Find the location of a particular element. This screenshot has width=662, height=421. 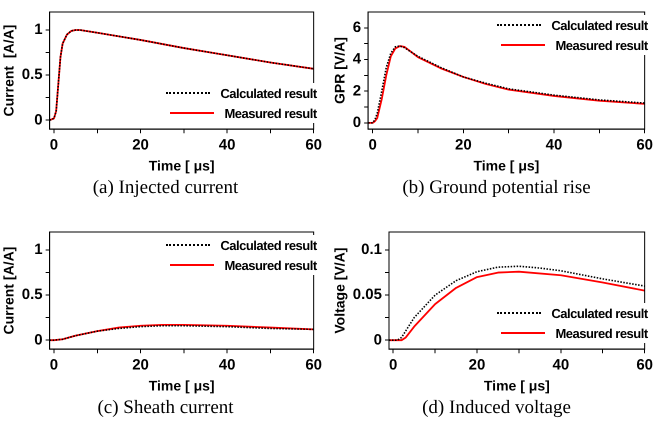

y-tick-label: 6 is located at coordinates (357, 27).